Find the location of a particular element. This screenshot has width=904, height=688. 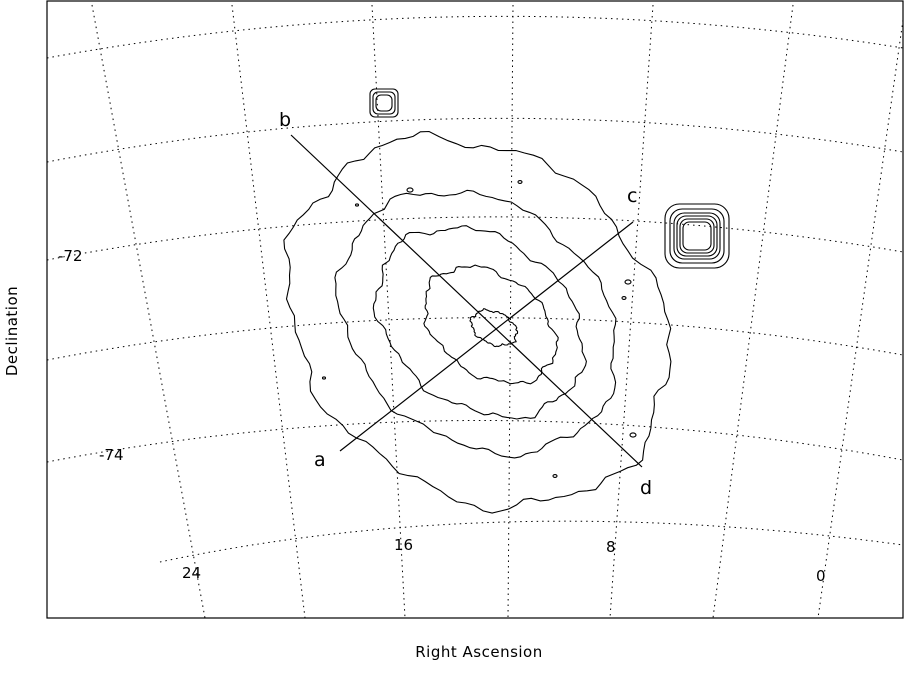

y-tick-label: -72 is located at coordinates (70, 256).